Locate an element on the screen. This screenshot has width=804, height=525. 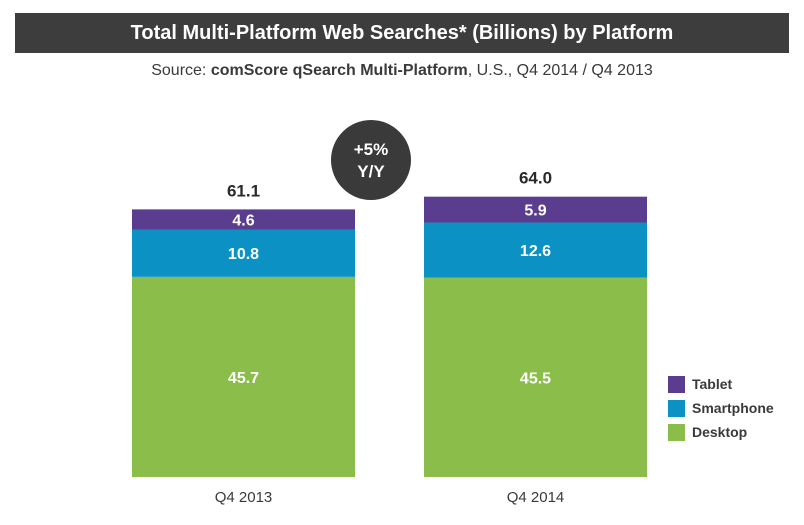
bar-desktop-q4-2013 is located at coordinates (243, 376).